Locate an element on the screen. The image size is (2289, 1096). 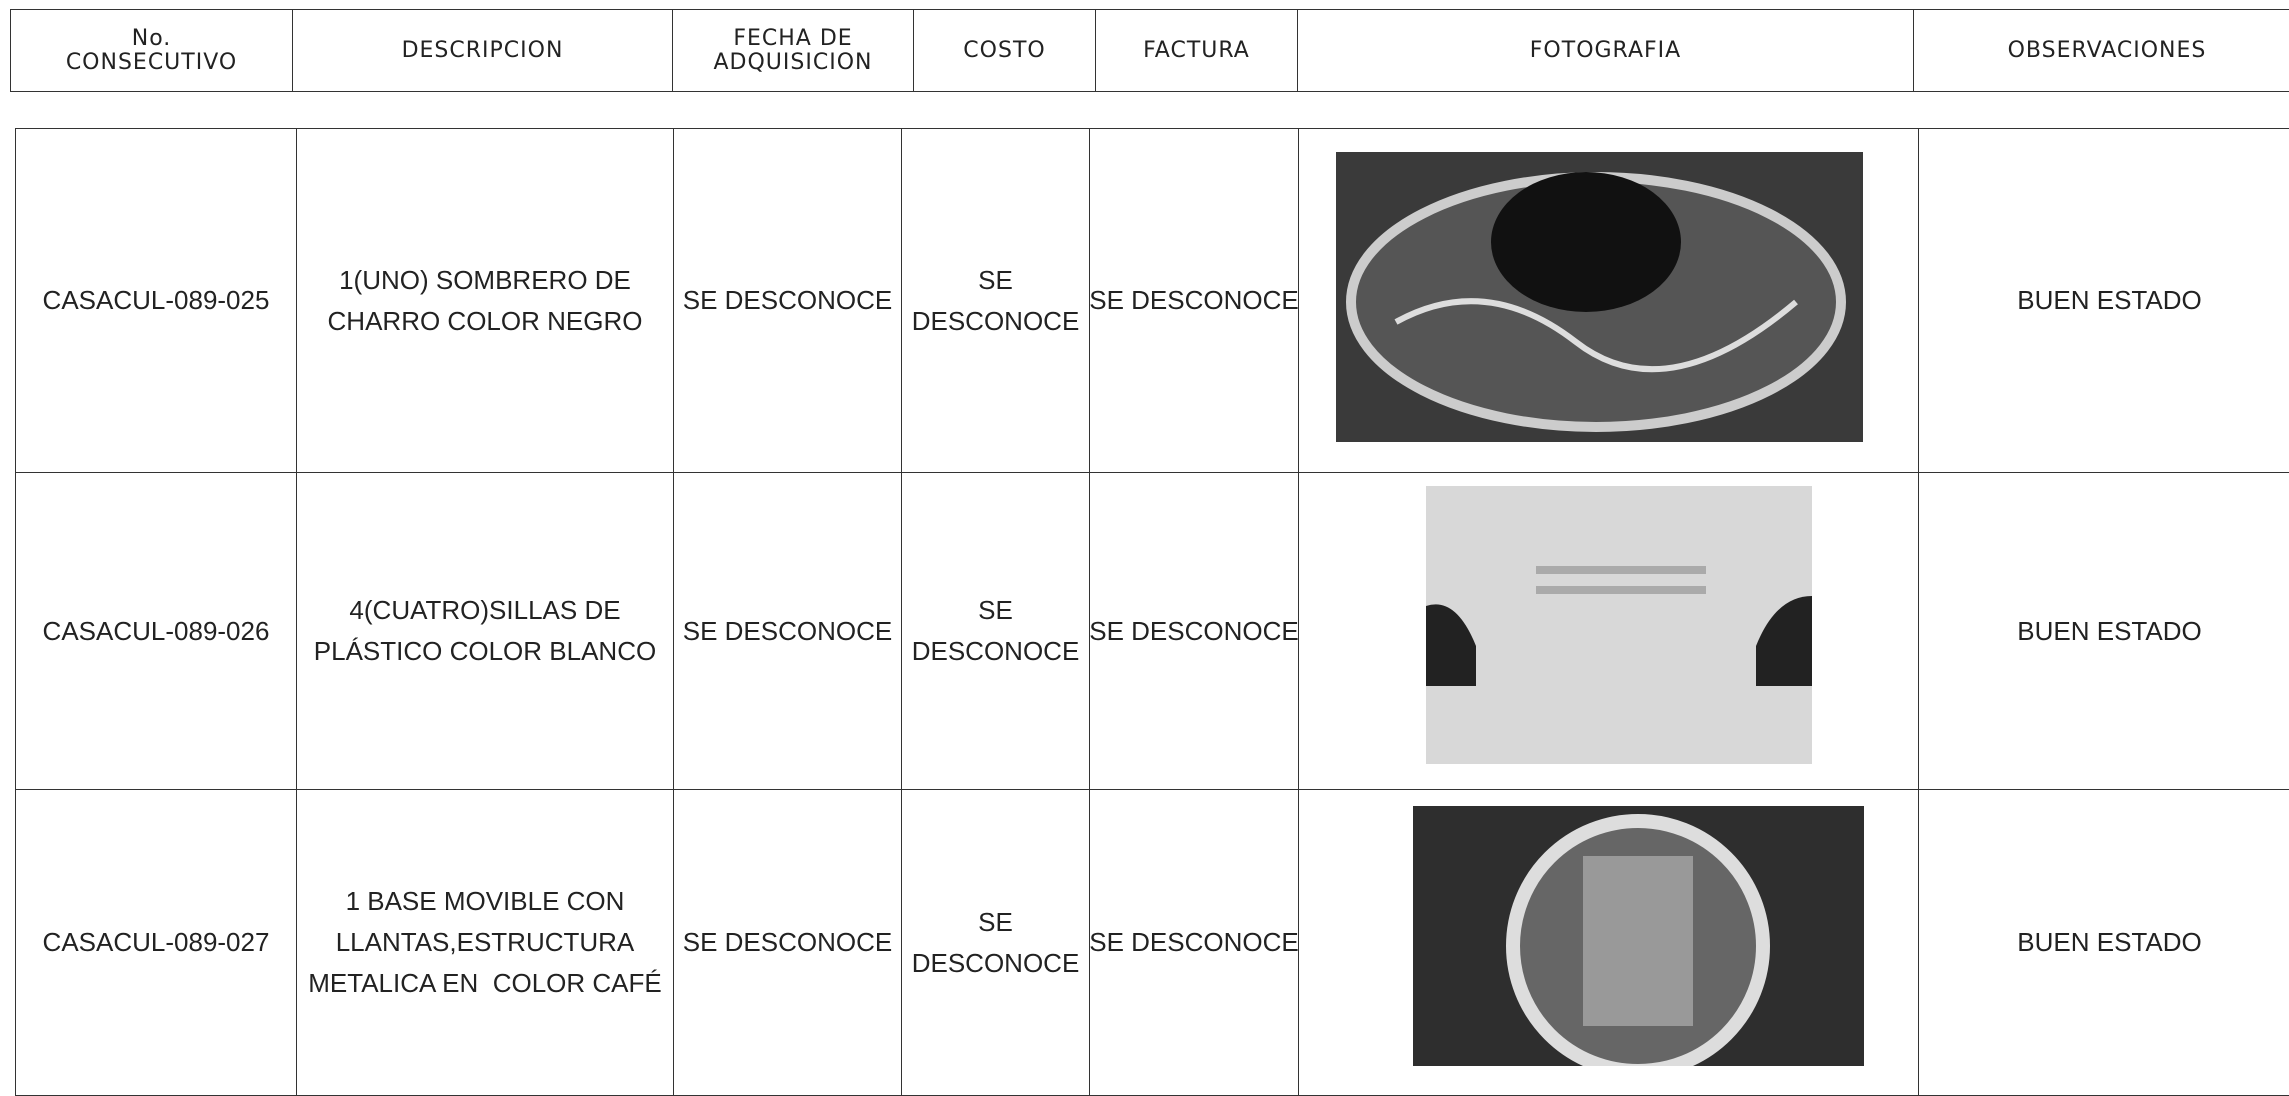
text-line: LLANTAS,ESTRUCTURA is located at coordinates (485, 942).